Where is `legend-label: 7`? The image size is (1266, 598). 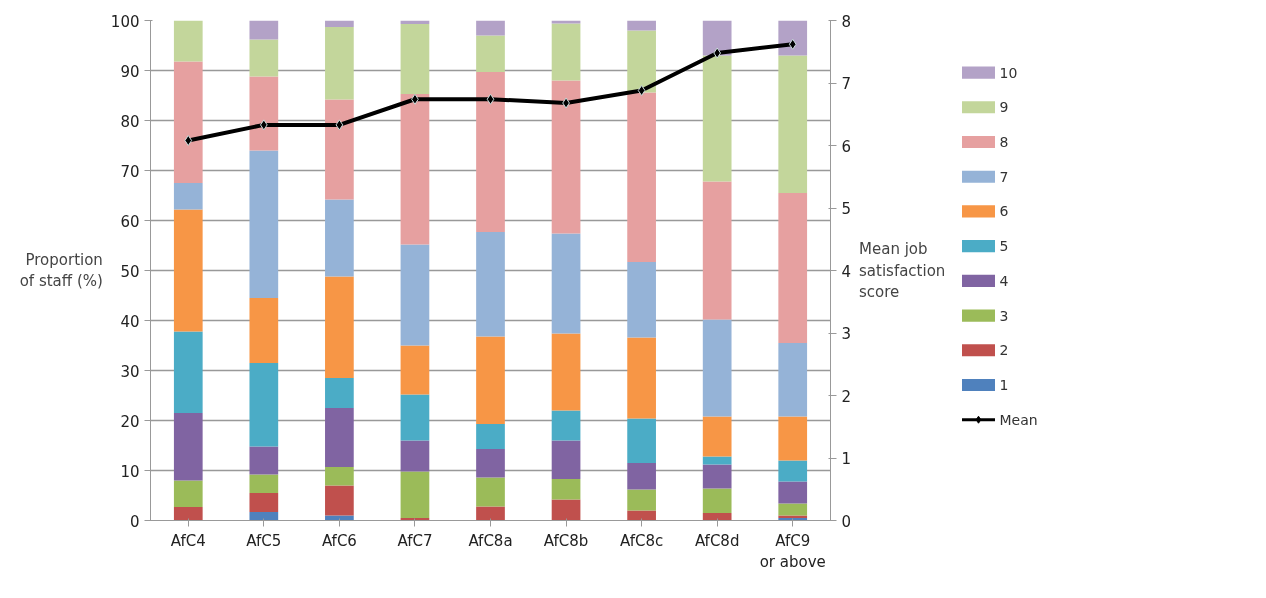 legend-label: 7 is located at coordinates (1004, 176).